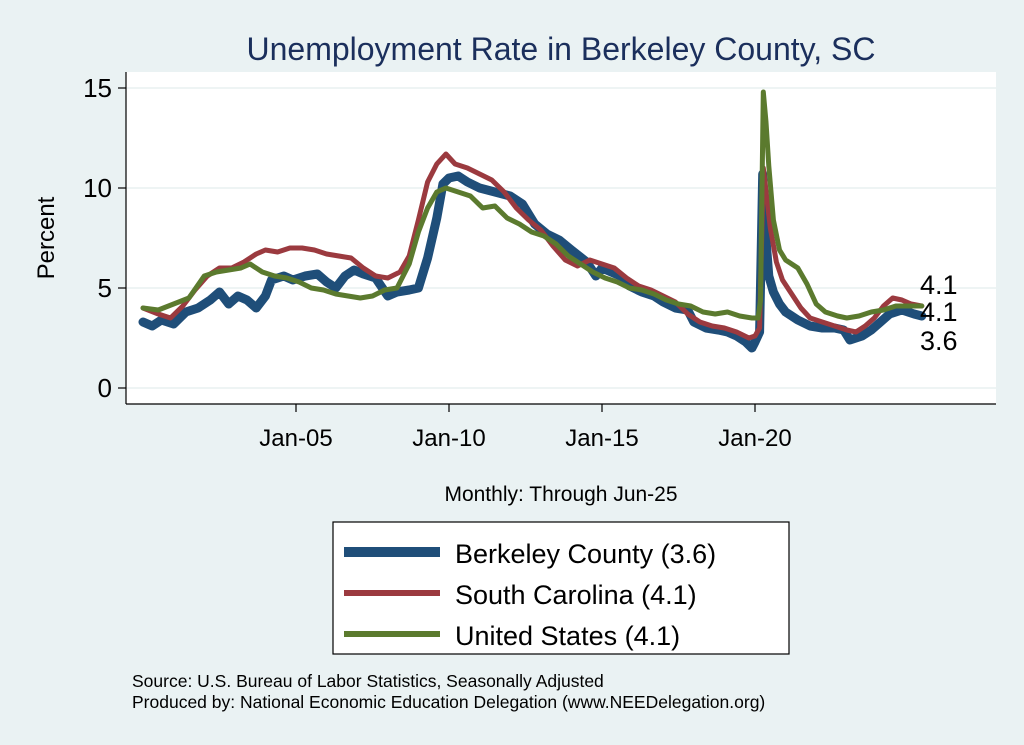 This screenshot has width=1024, height=745. What do you see at coordinates (939, 341) in the screenshot?
I see `end-label-berkeley: 3.6` at bounding box center [939, 341].